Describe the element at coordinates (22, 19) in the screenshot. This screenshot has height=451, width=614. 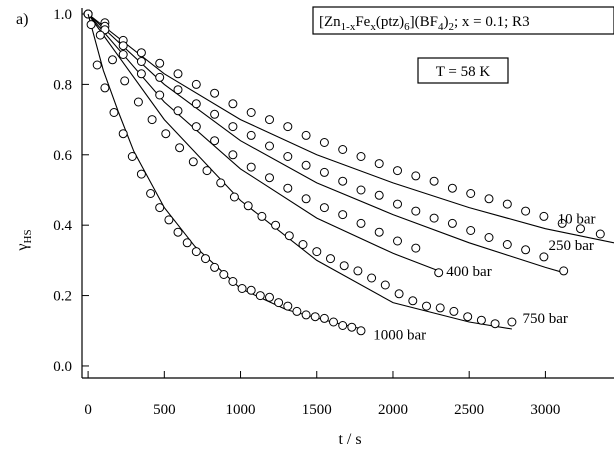
I see `panel-label: a)` at that location.